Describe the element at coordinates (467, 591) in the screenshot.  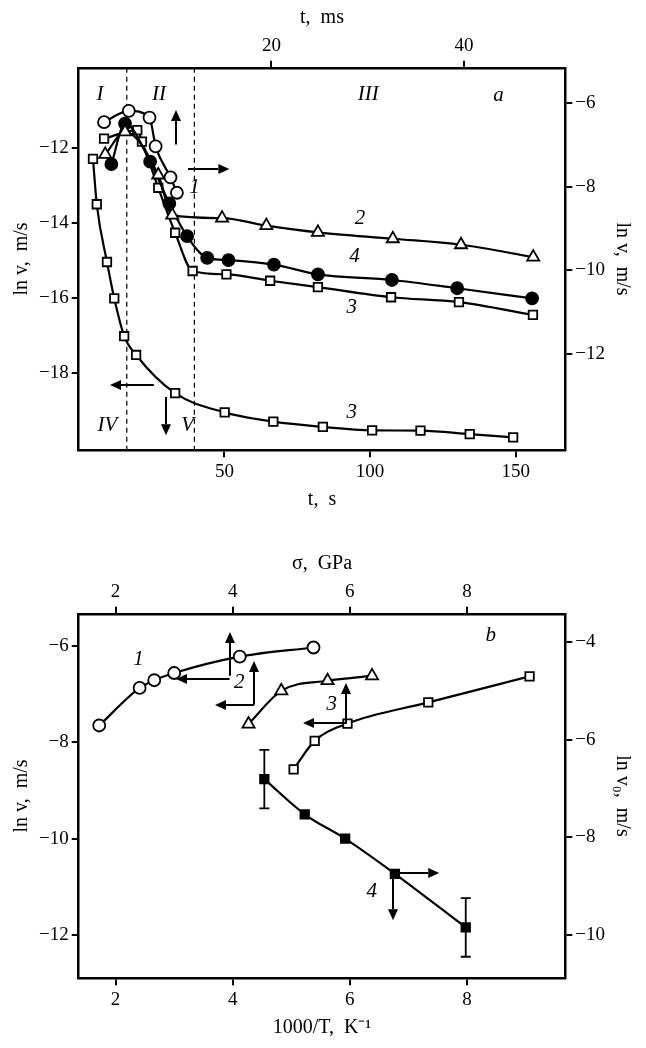
I see `x2-tick-label: 8` at that location.